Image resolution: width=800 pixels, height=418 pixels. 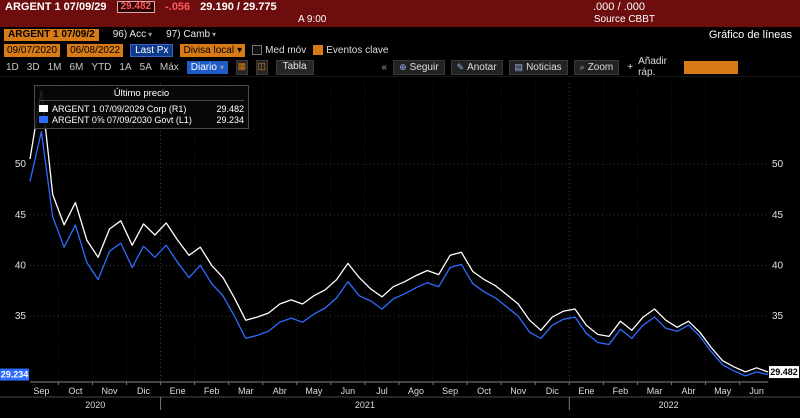 I want to click on range-button-1d: 1D, so click(x=12, y=67).